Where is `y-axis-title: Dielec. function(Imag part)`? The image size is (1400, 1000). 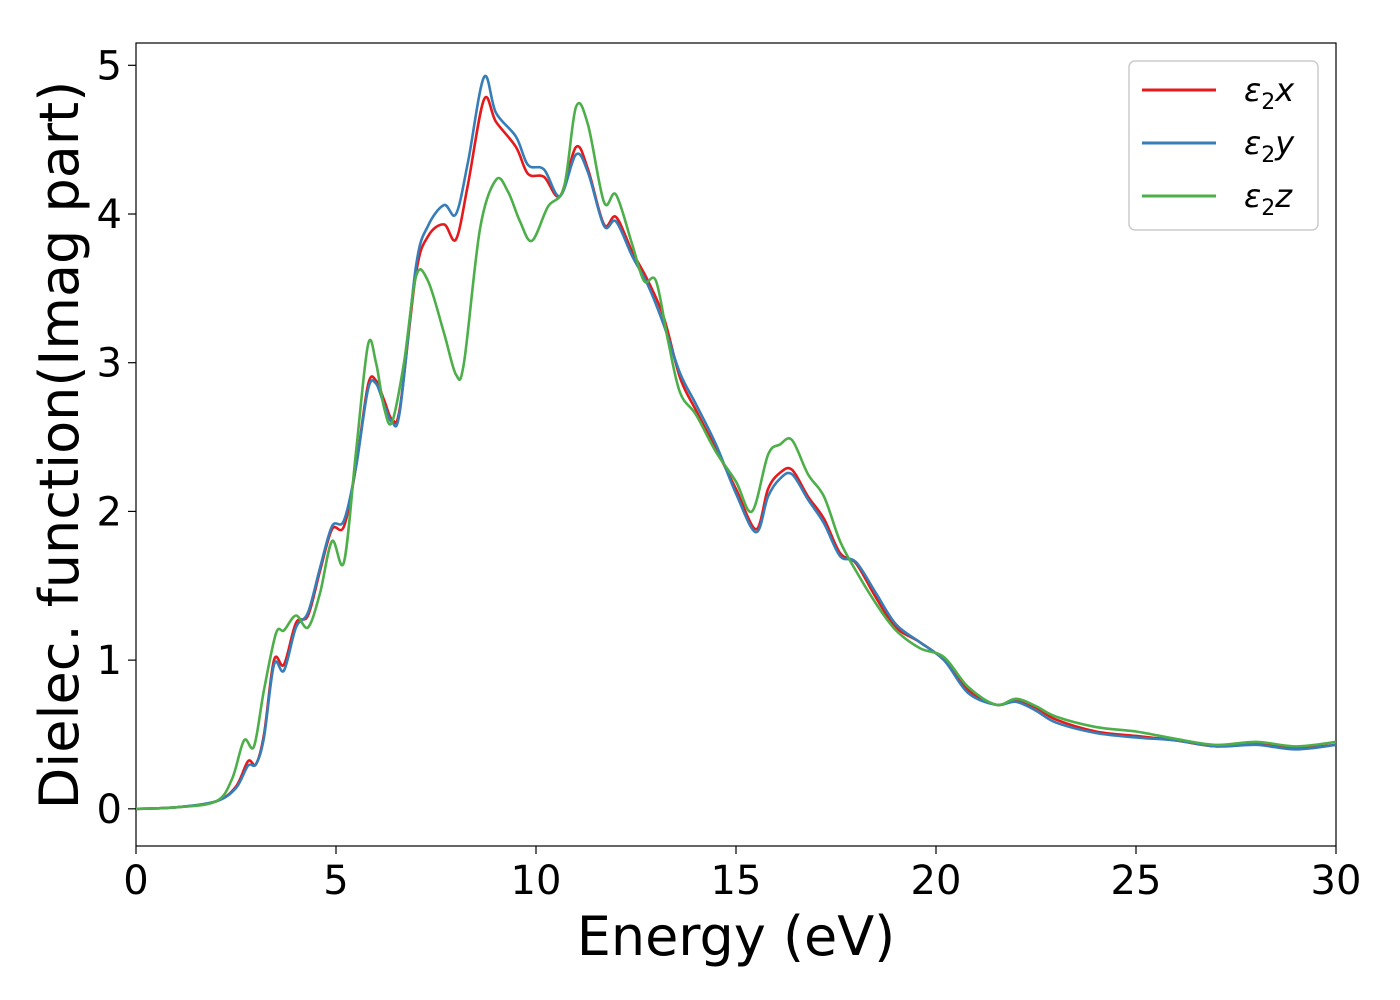 y-axis-title: Dielec. function(Imag part) is located at coordinates (59, 445).